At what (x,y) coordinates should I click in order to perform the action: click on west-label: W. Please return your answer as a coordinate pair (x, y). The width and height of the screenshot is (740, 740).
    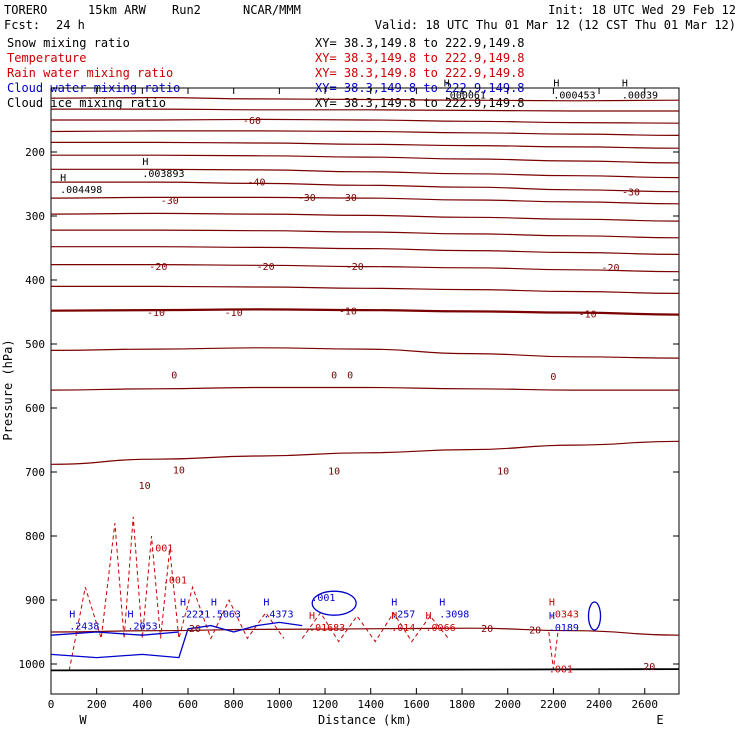
    Looking at the image, I should click on (83, 720).